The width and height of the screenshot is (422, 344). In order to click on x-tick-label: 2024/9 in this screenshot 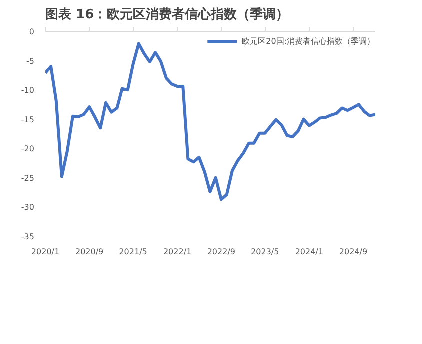, I will do `click(353, 252)`.